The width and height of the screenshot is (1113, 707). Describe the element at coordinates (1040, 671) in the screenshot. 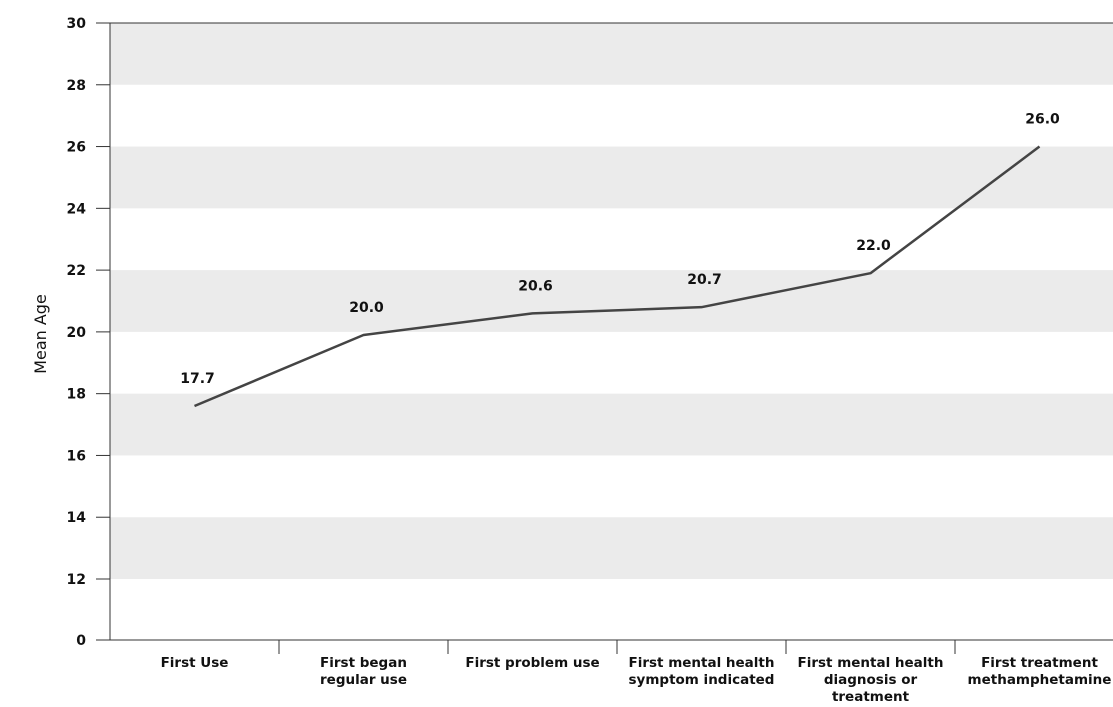

I see `x-category-label: First treatment methamphetamine` at that location.